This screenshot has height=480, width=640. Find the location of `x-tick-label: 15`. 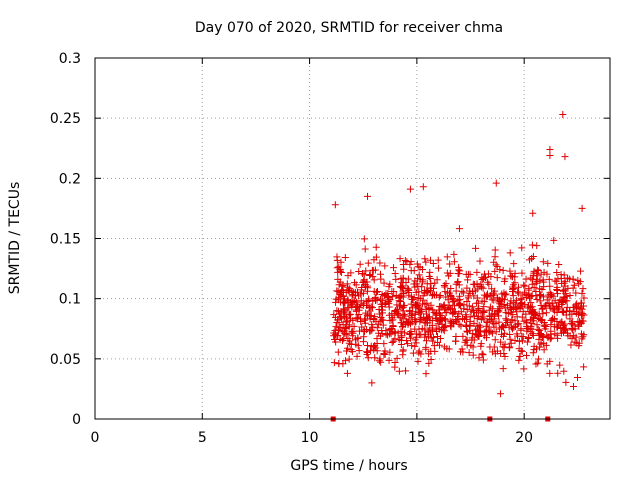

x-tick-label: 15 is located at coordinates (417, 438).